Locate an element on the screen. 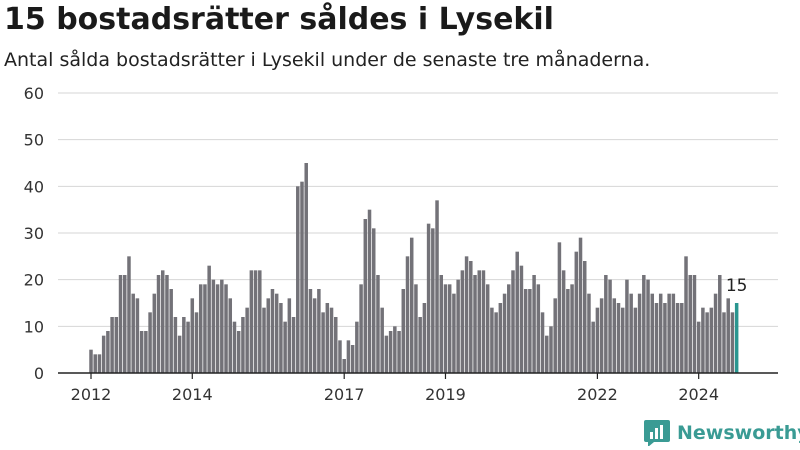  y-tick-label: 30 is located at coordinates (34, 233).